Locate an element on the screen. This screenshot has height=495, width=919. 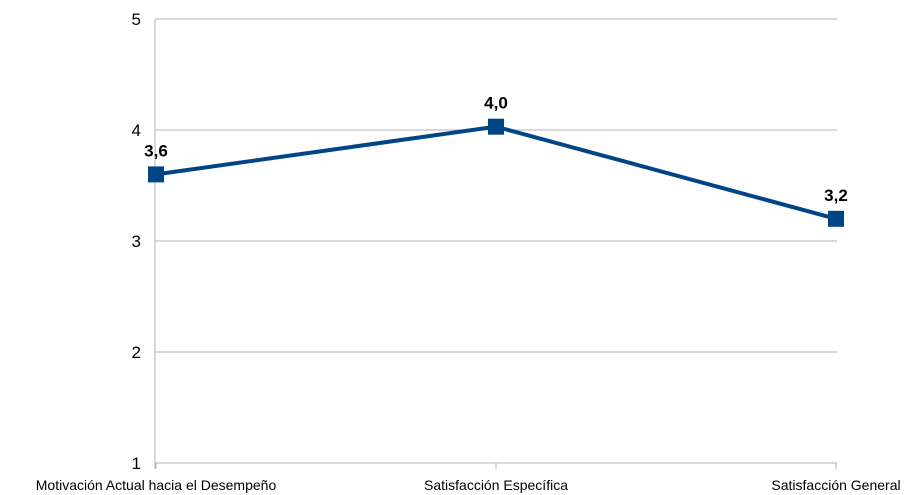
y-tick-label: 3 is located at coordinates (136, 241).